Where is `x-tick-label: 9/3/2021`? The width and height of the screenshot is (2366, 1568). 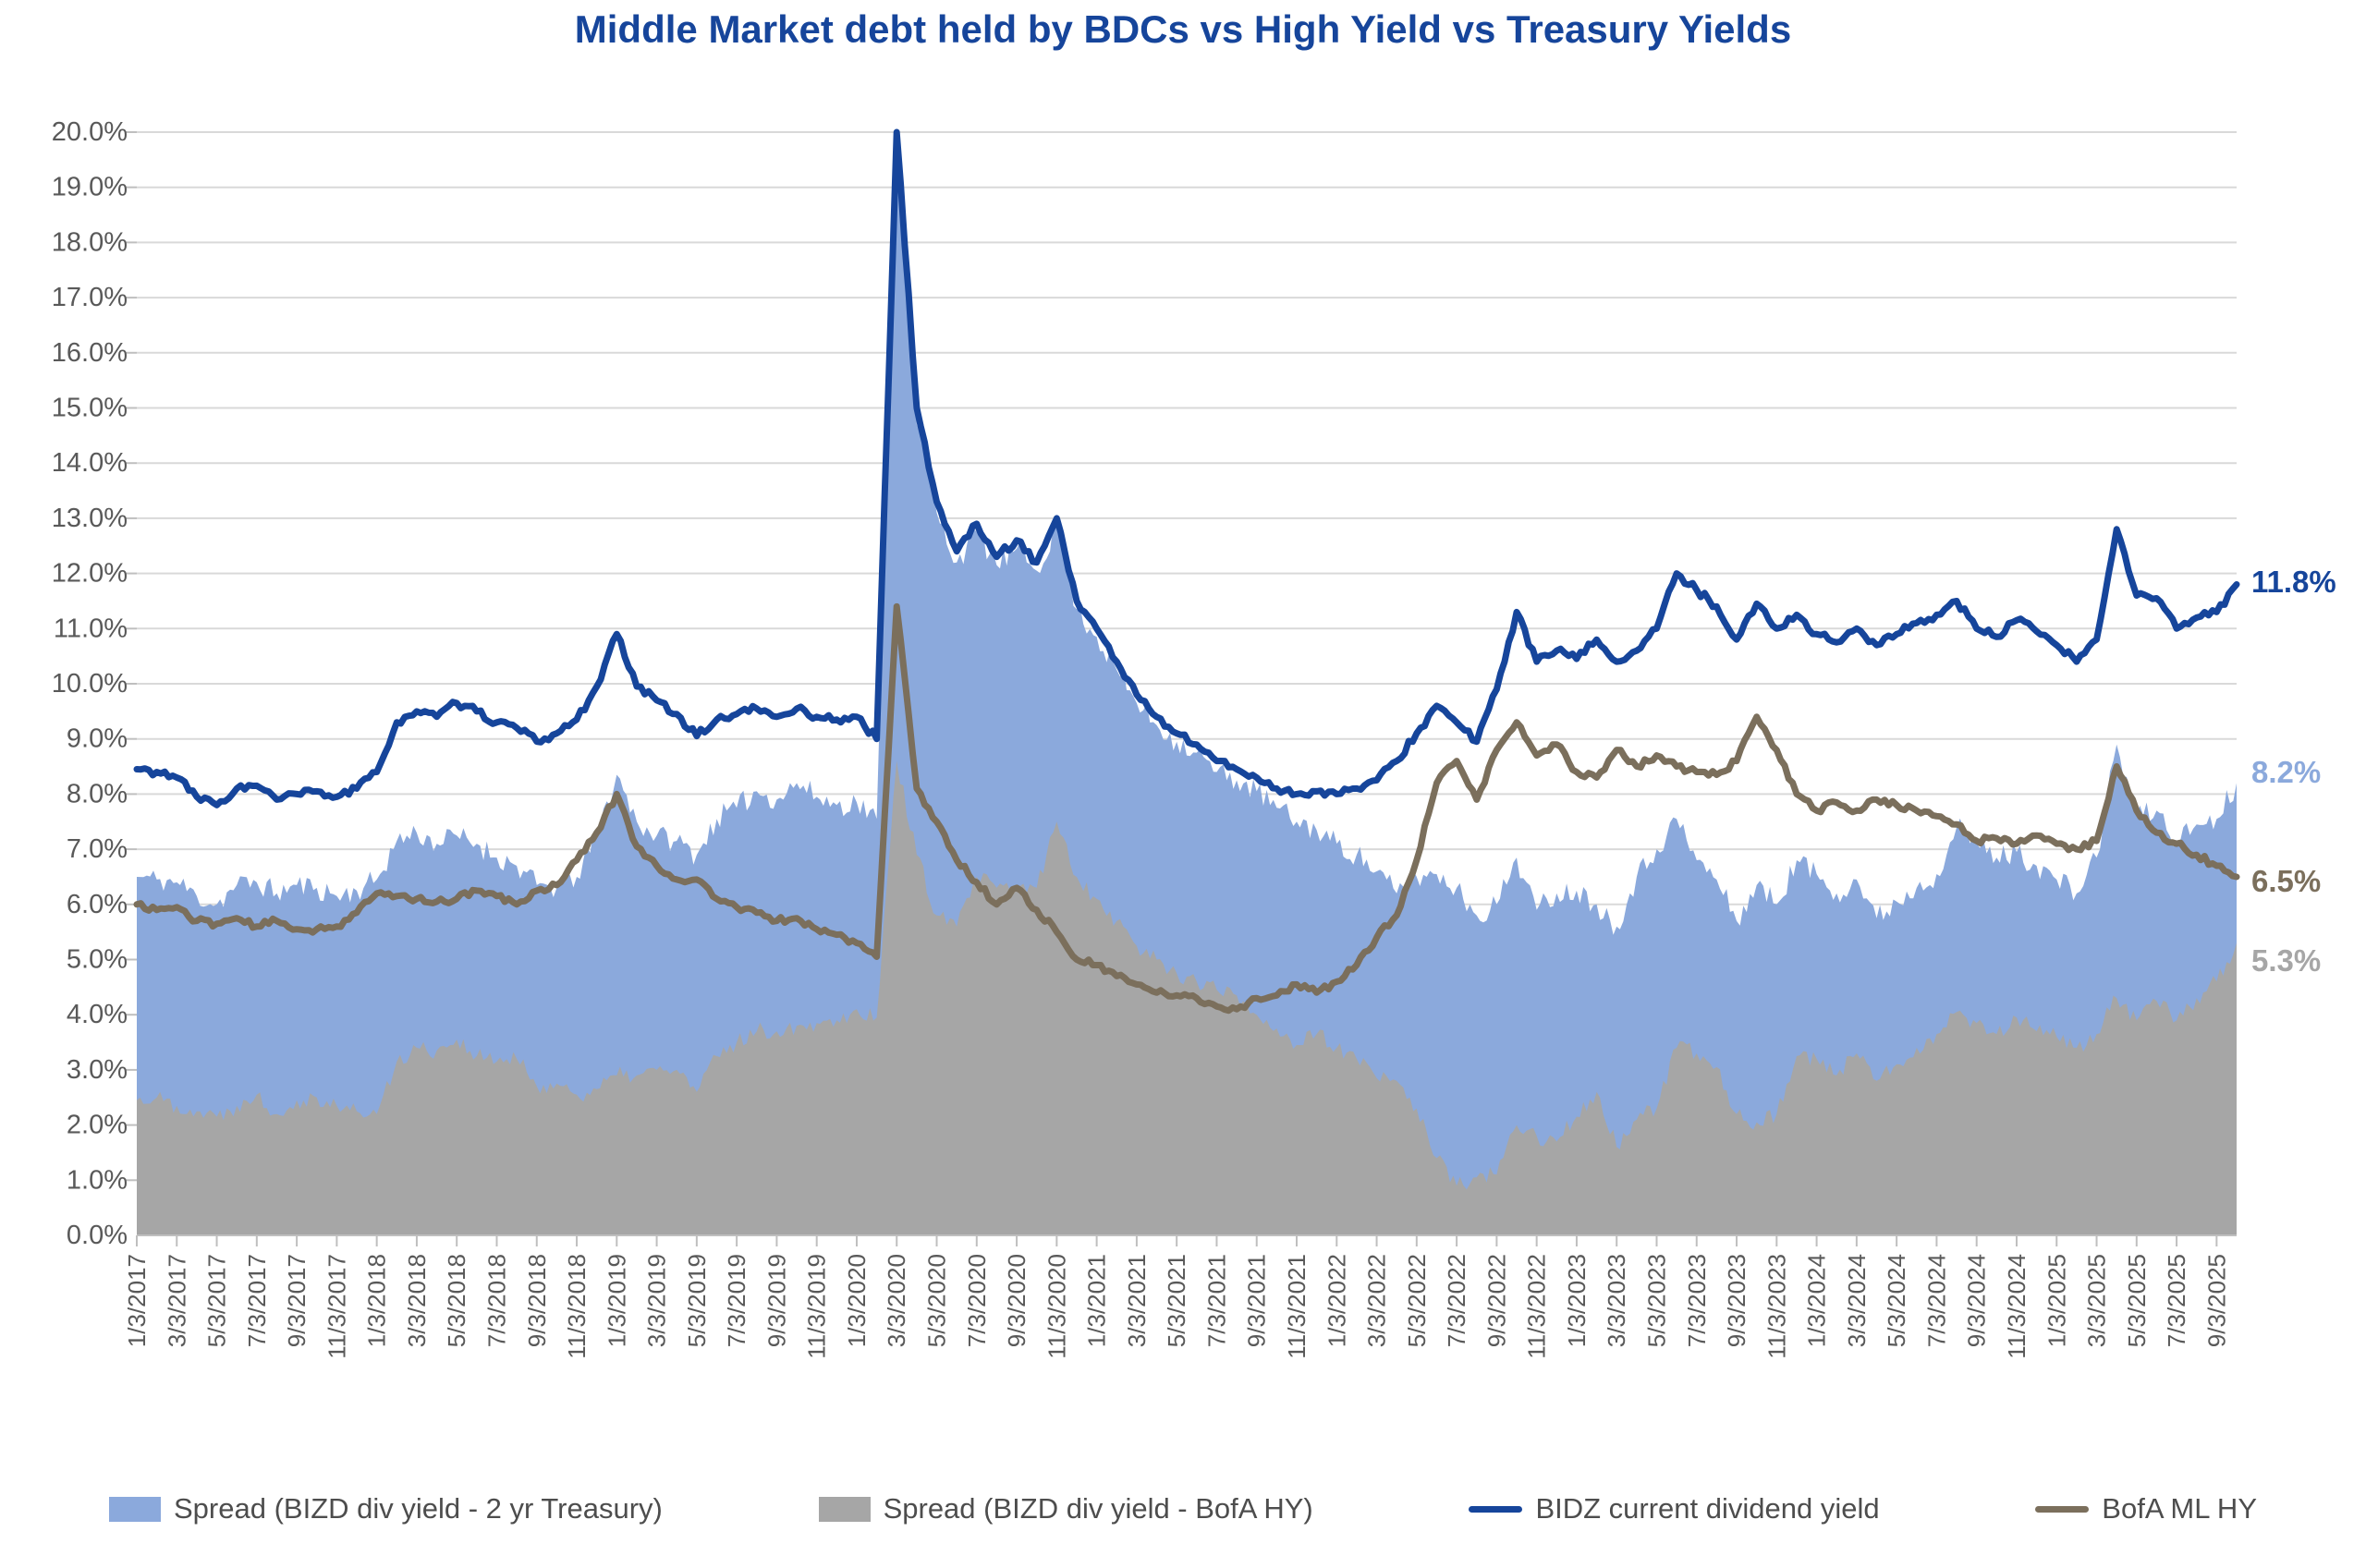
x-tick-label: 9/3/2021 is located at coordinates (1257, 1300).